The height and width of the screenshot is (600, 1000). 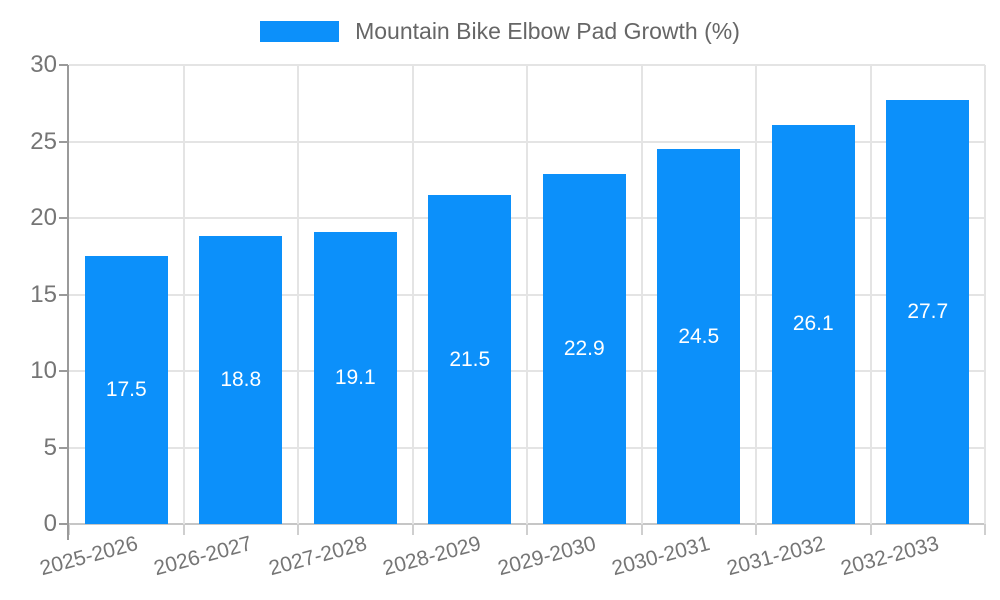 I want to click on x-tick-label: 2032-2033, so click(x=890, y=556).